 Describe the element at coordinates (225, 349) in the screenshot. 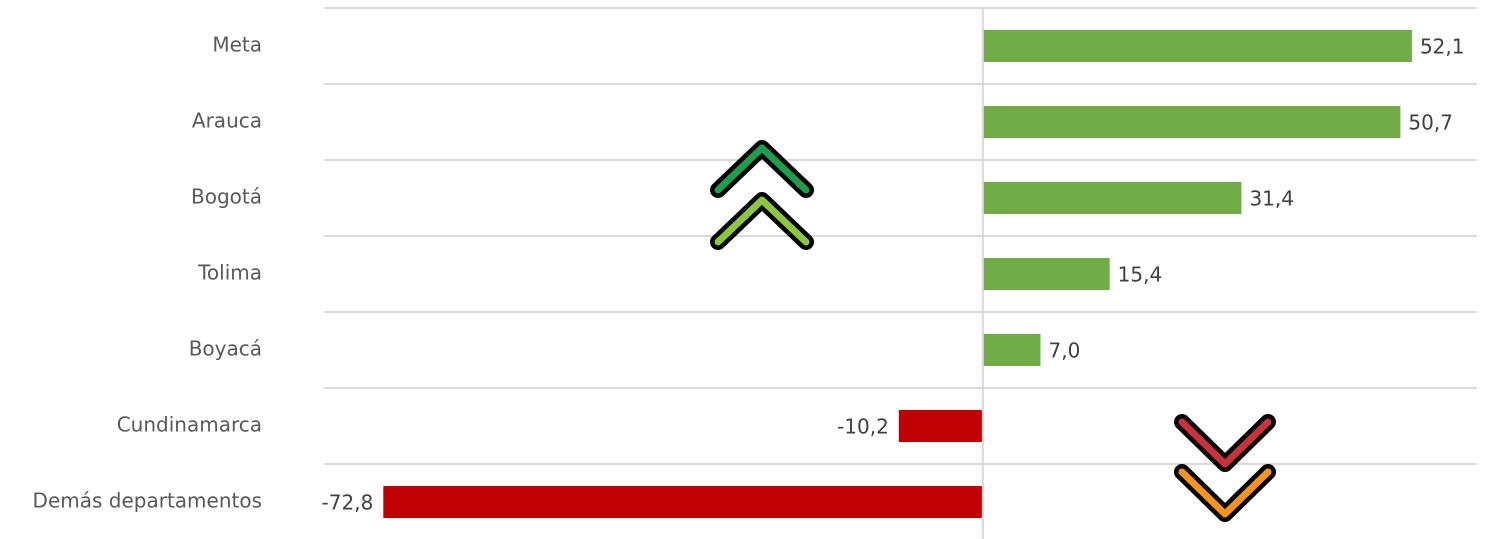

I see `category-label: Boyacá` at that location.